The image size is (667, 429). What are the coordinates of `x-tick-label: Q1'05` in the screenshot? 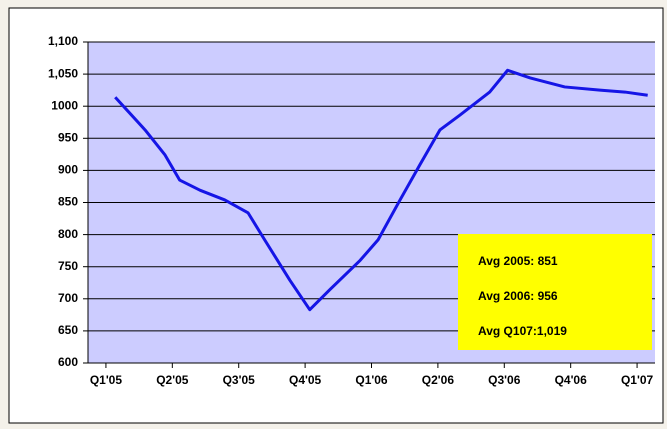 It's located at (106, 380).